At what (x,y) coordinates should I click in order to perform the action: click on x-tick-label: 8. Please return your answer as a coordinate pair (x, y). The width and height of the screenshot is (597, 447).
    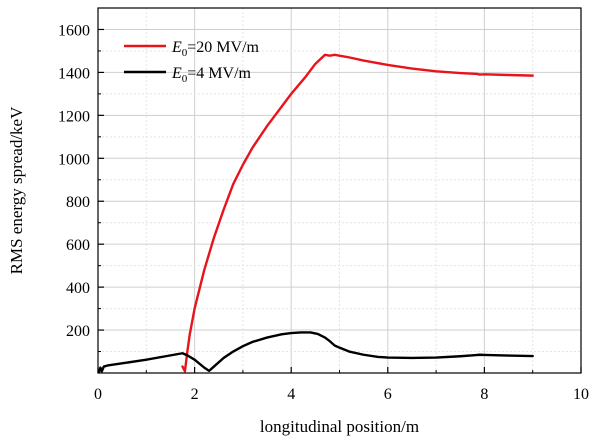
    Looking at the image, I should click on (484, 394).